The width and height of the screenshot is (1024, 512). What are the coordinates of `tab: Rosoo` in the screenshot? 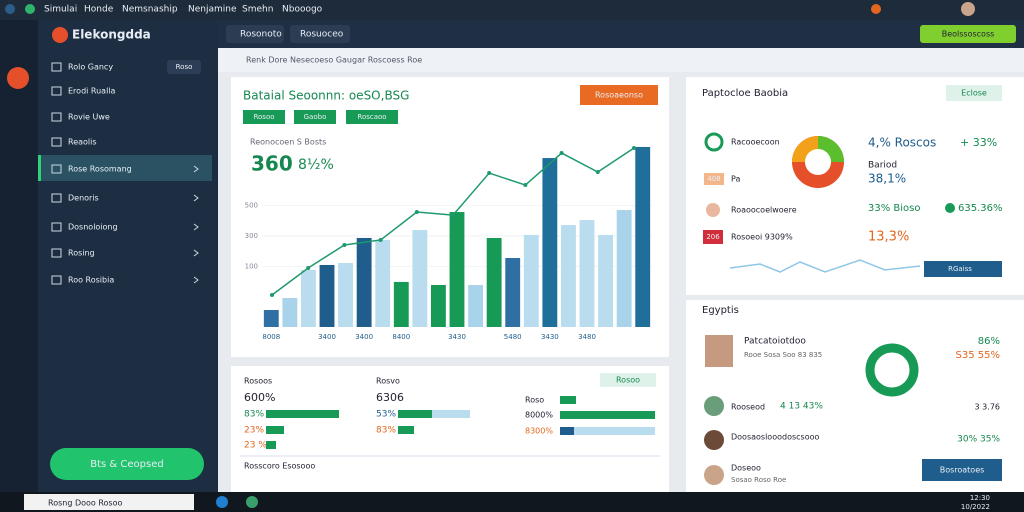 It's located at (263, 117).